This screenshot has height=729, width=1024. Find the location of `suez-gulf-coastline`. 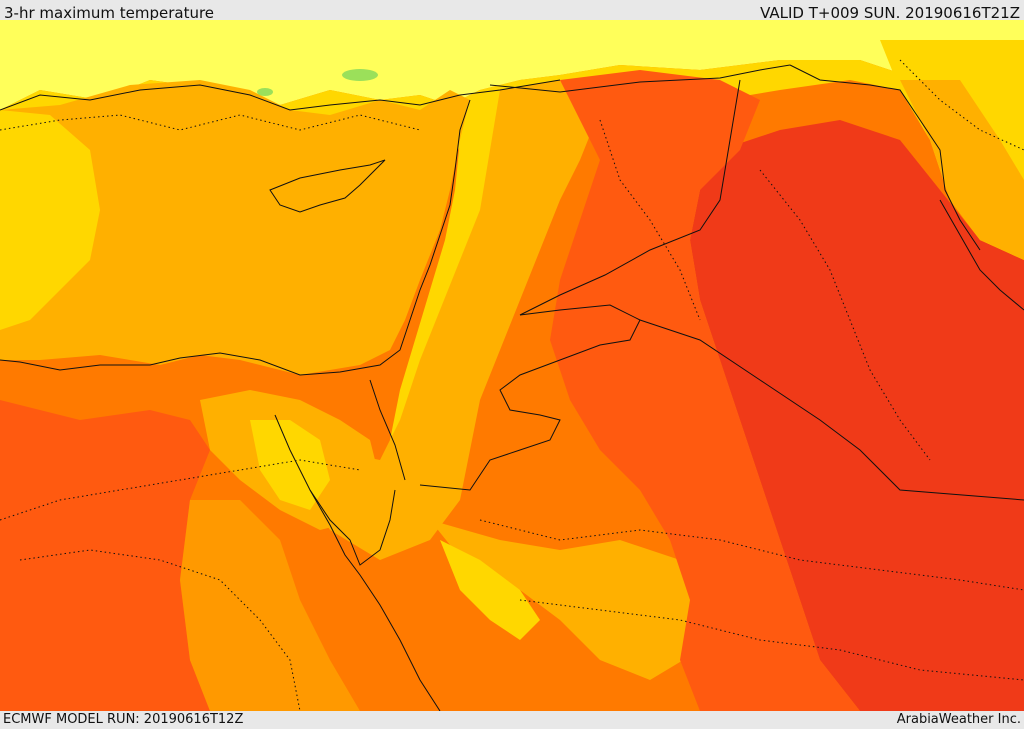

suez-gulf-coastline is located at coordinates (357, 562).